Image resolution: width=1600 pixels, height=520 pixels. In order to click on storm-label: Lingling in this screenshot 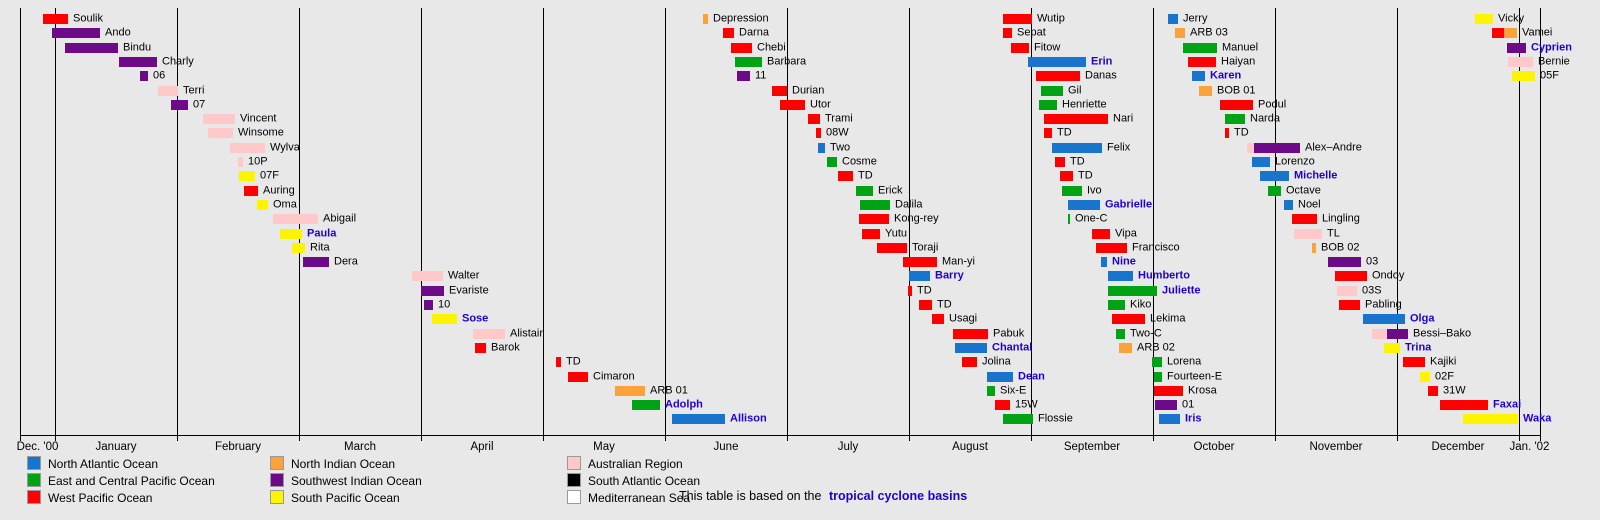, I will do `click(1341, 218)`.